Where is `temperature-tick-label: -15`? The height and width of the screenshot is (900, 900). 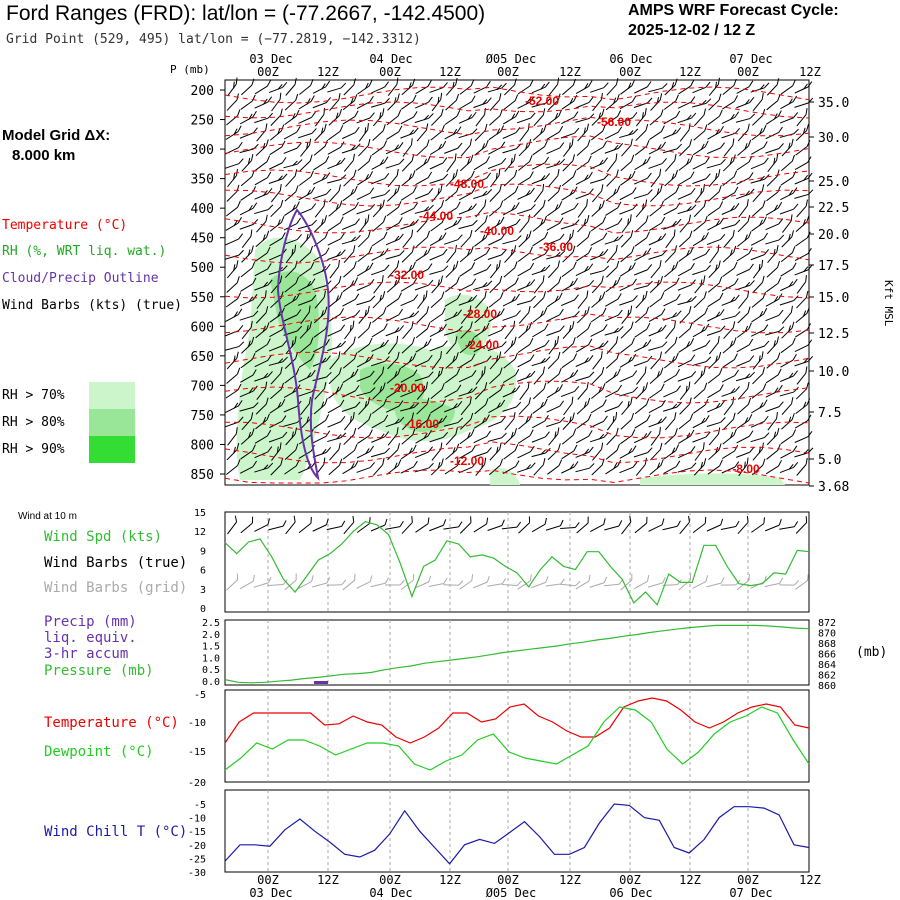 temperature-tick-label: -15 is located at coordinates (197, 752).